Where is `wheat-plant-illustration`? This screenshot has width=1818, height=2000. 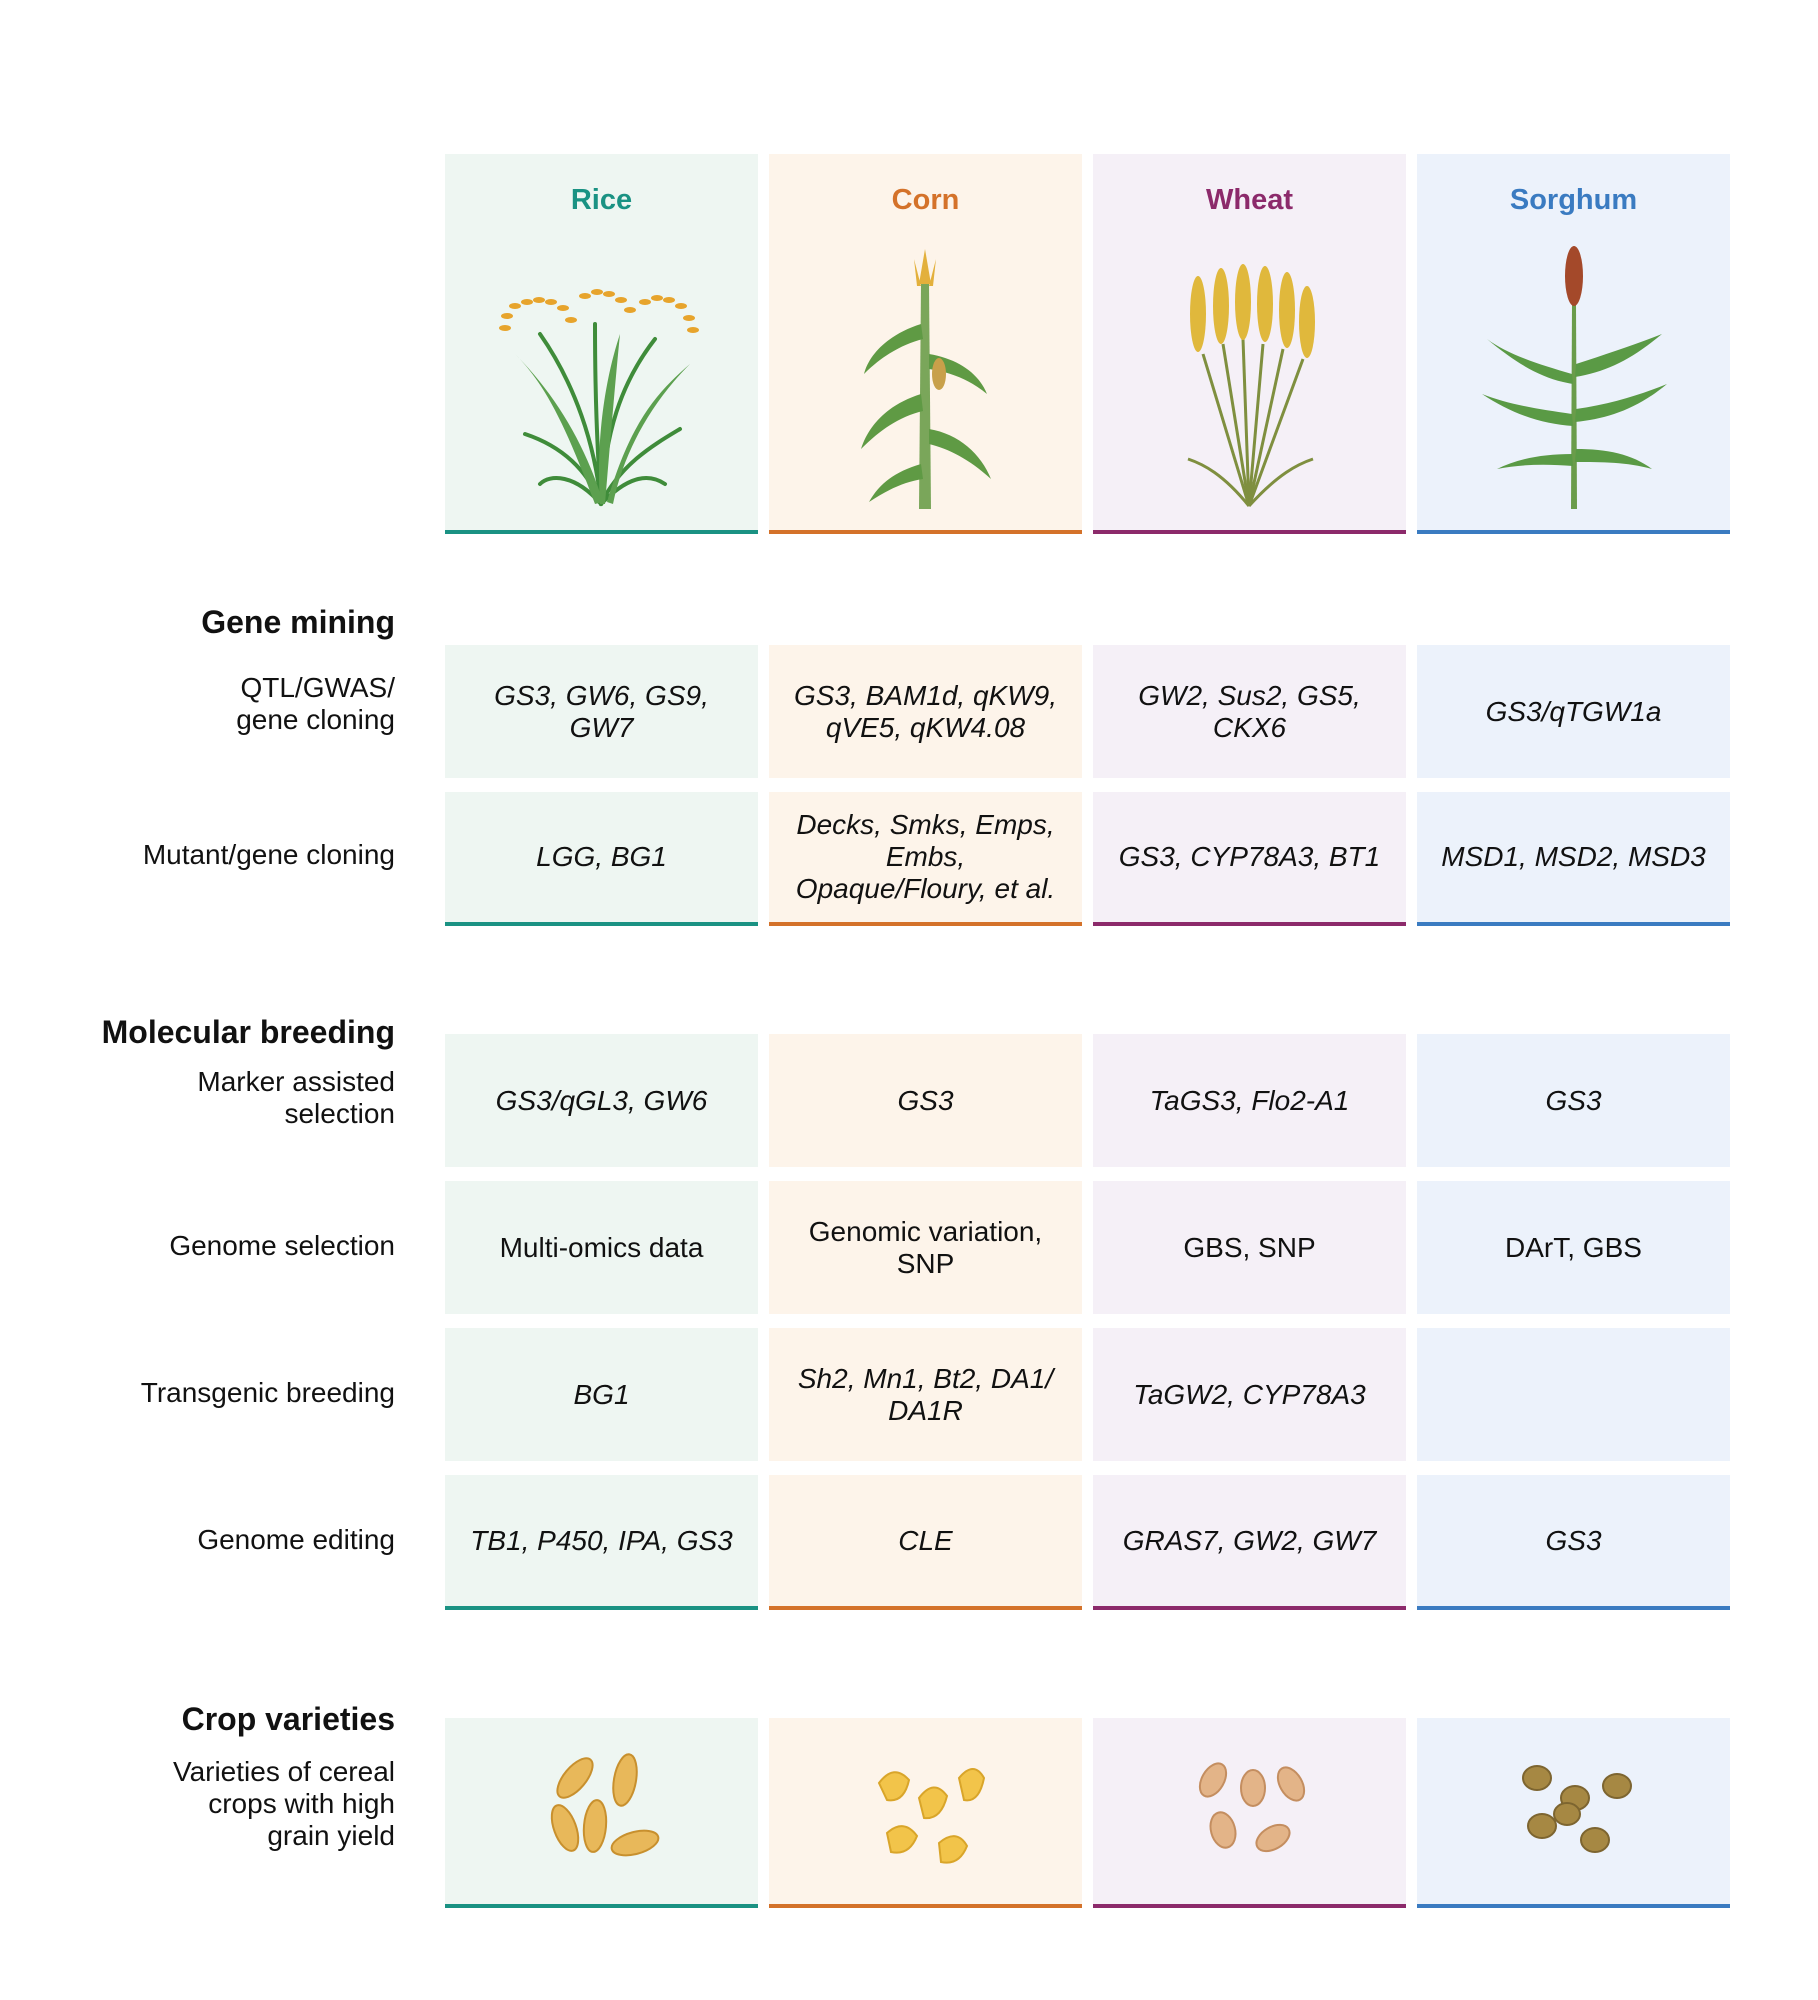
wheat-plant-illustration is located at coordinates (1251, 386).